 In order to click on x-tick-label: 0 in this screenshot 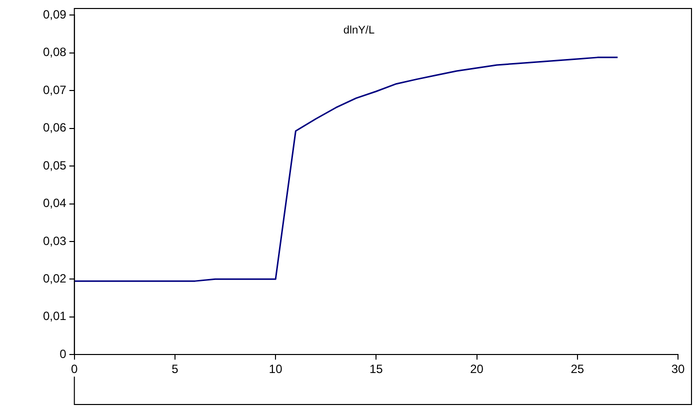, I will do `click(74, 369)`.